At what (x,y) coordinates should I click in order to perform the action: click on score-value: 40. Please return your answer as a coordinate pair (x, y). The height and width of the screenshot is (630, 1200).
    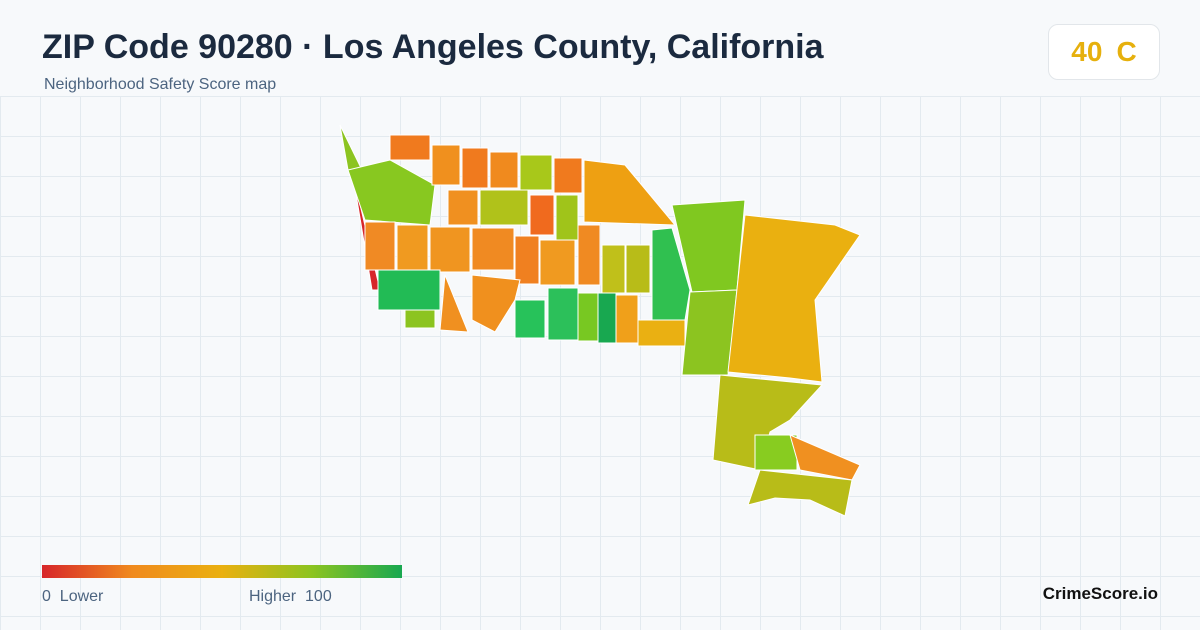
    Looking at the image, I should click on (1087, 51).